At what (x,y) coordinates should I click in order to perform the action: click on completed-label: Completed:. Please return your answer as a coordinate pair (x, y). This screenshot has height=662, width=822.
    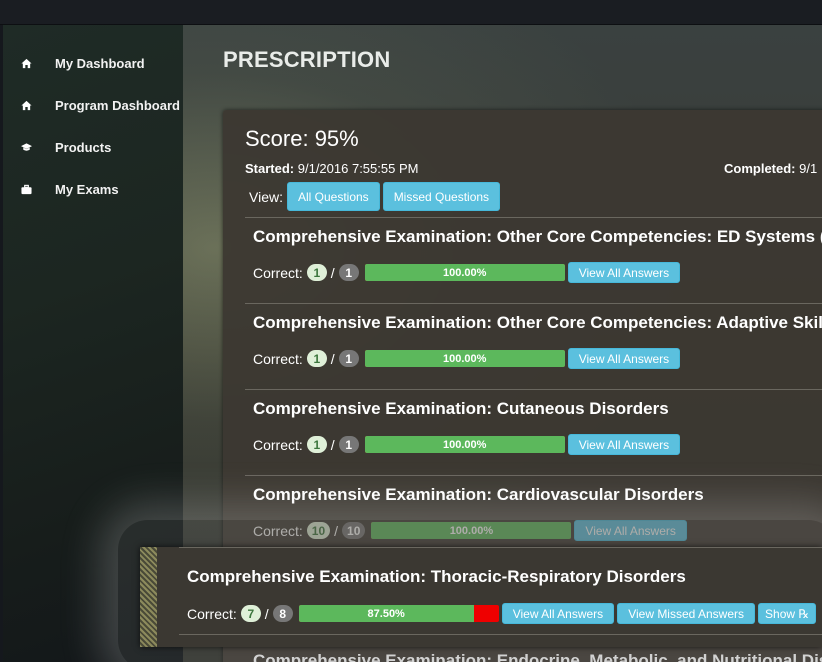
    Looking at the image, I should click on (760, 168).